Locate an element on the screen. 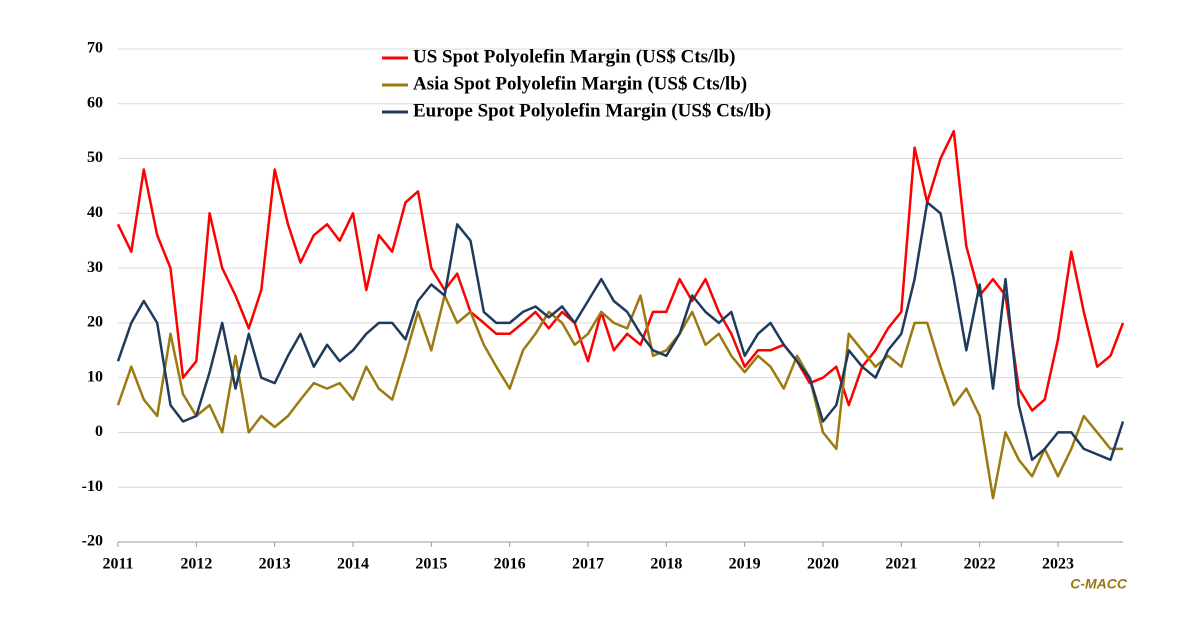 Image resolution: width=1200 pixels, height=632 pixels. x-tick-label: 2013 is located at coordinates (275, 564).